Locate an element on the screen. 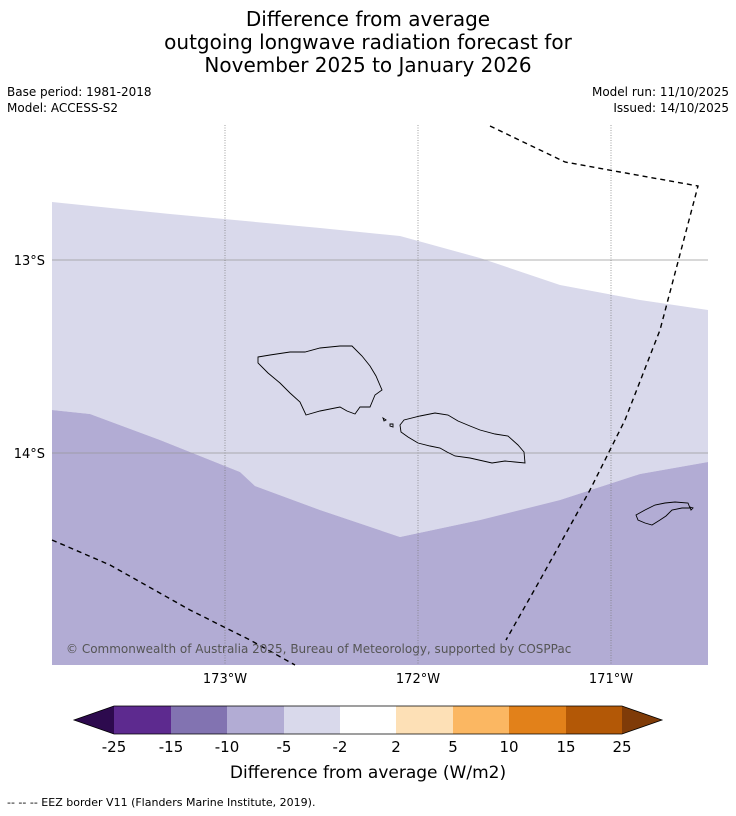 This screenshot has width=736, height=816. meta-left: Base period: 1981-2018 Model: ACCESS-S2 is located at coordinates (79, 100).